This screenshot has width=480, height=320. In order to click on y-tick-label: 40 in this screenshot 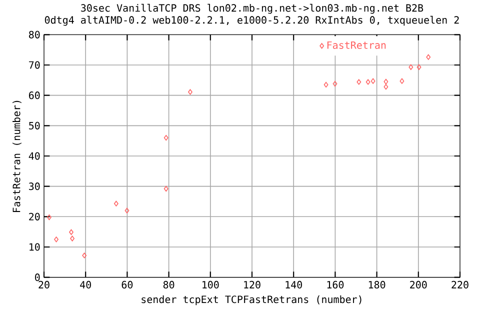, I will do `click(34, 156)`.